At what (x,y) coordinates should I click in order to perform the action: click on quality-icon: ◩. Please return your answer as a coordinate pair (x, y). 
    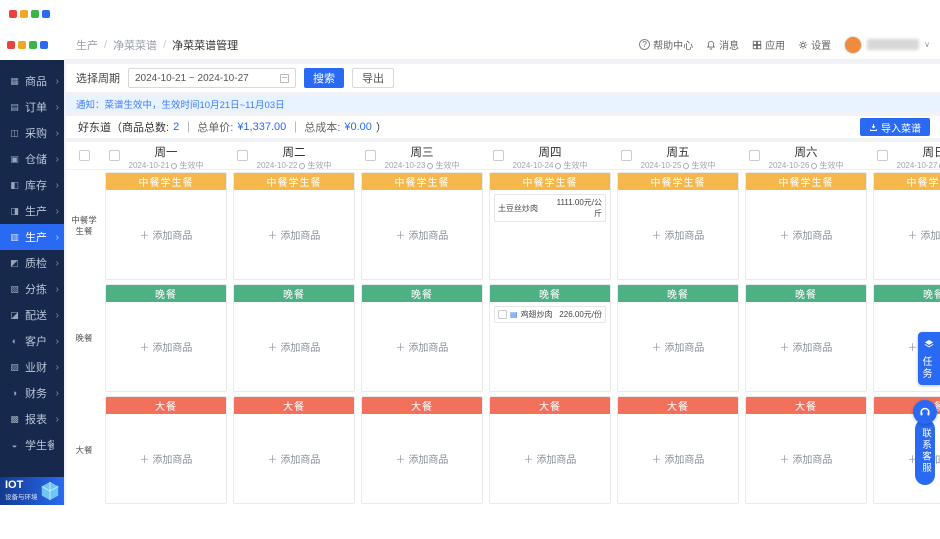
    Looking at the image, I should click on (14, 262).